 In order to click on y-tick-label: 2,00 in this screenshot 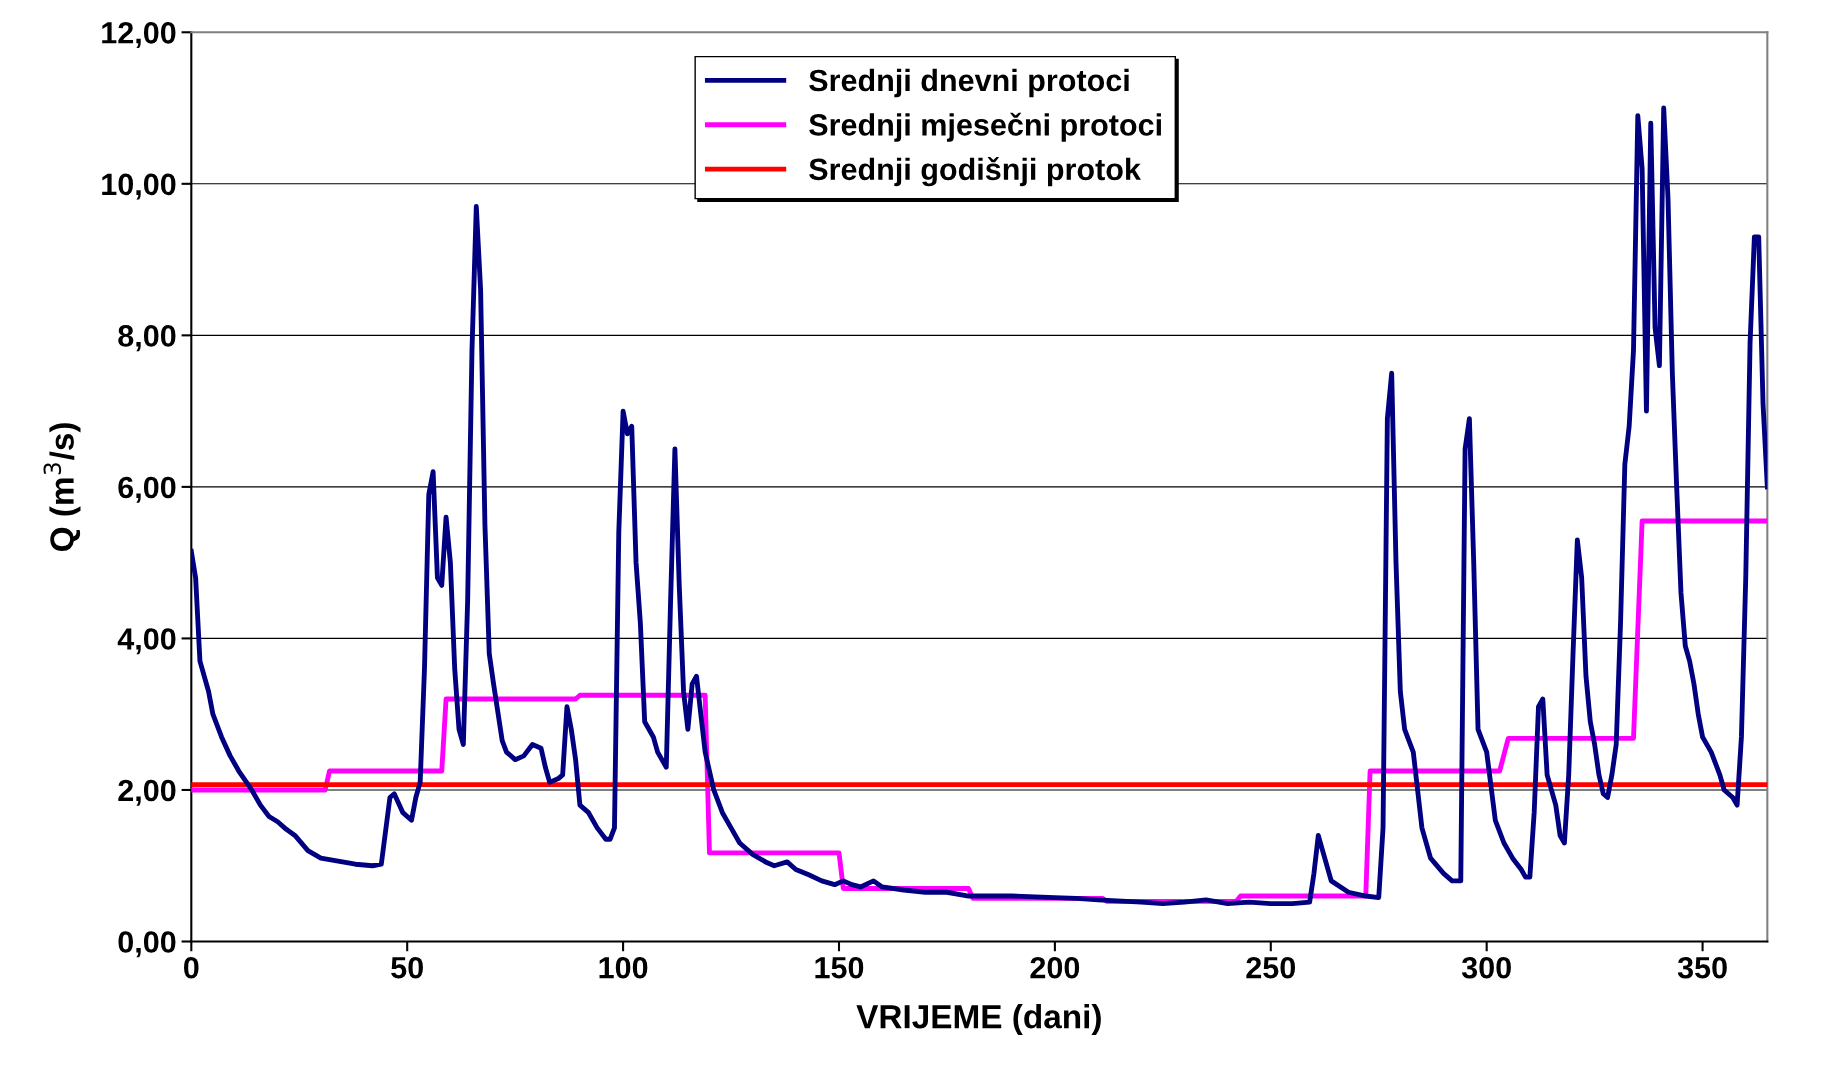, I will do `click(147, 792)`.